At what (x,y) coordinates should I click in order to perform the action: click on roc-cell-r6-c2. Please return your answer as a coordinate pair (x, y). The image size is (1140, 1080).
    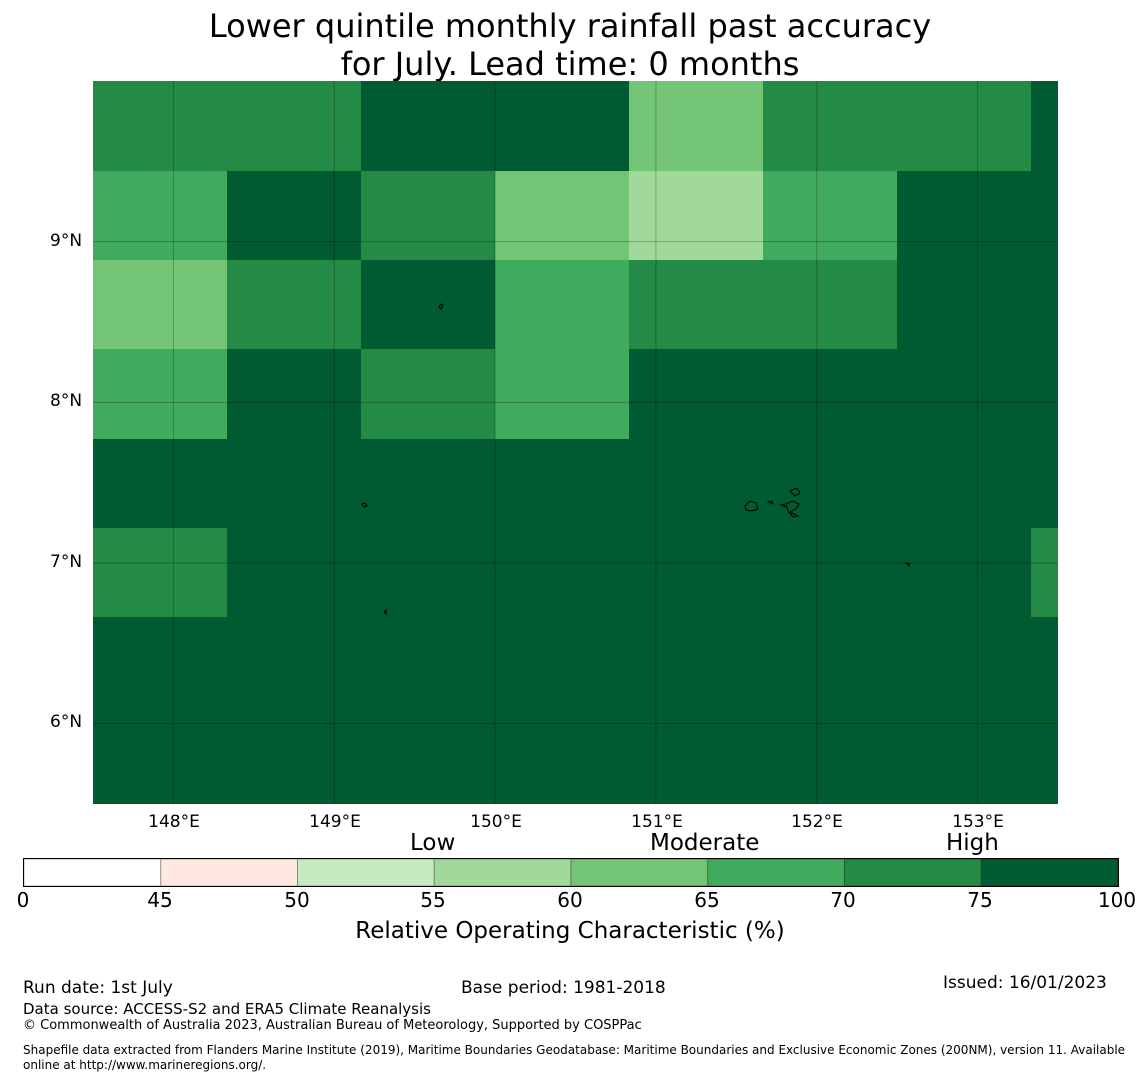
    Looking at the image, I should click on (428, 662).